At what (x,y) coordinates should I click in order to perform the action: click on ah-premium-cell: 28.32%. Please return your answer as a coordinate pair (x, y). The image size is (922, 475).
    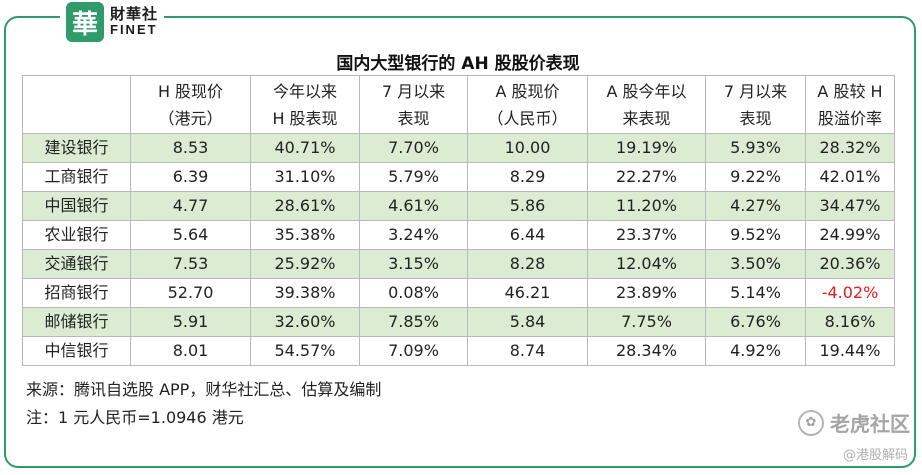
    Looking at the image, I should click on (850, 148).